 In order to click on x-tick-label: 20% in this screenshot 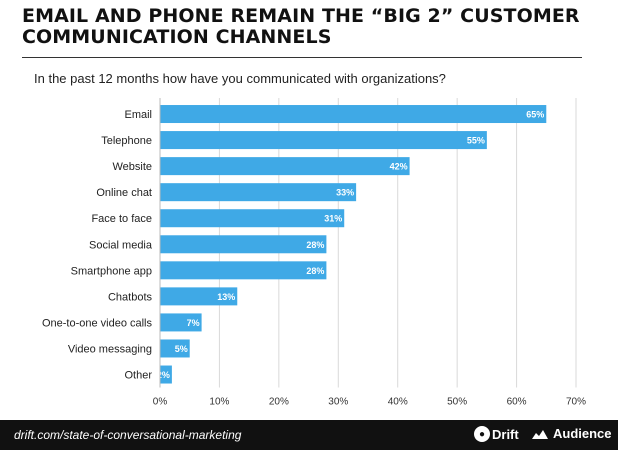, I will do `click(279, 402)`.